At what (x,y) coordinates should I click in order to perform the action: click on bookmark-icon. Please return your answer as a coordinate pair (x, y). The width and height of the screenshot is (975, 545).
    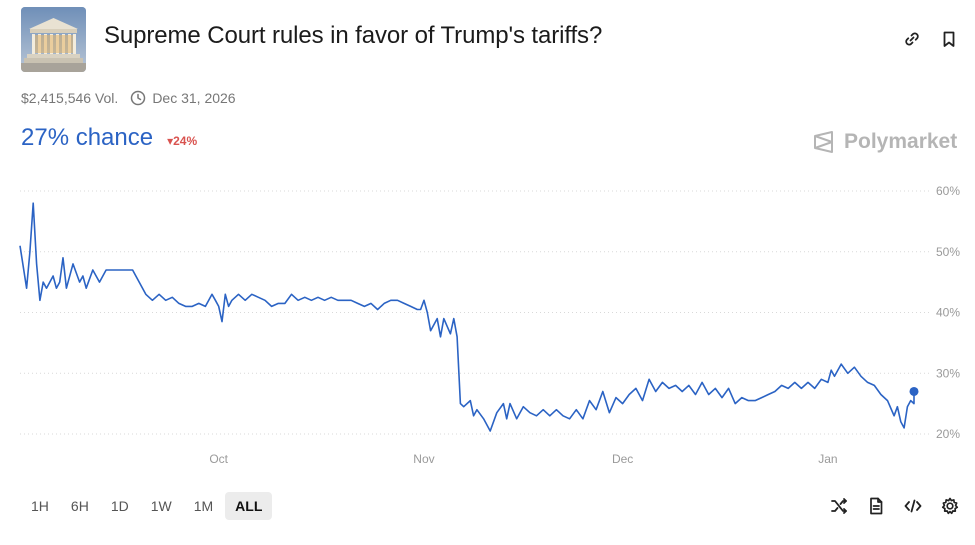
    Looking at the image, I should click on (949, 39).